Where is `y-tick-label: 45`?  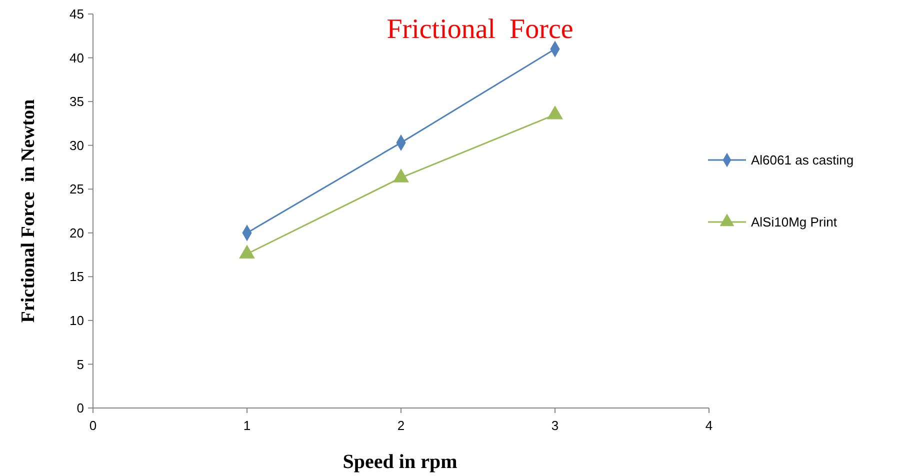 y-tick-label: 45 is located at coordinates (77, 14).